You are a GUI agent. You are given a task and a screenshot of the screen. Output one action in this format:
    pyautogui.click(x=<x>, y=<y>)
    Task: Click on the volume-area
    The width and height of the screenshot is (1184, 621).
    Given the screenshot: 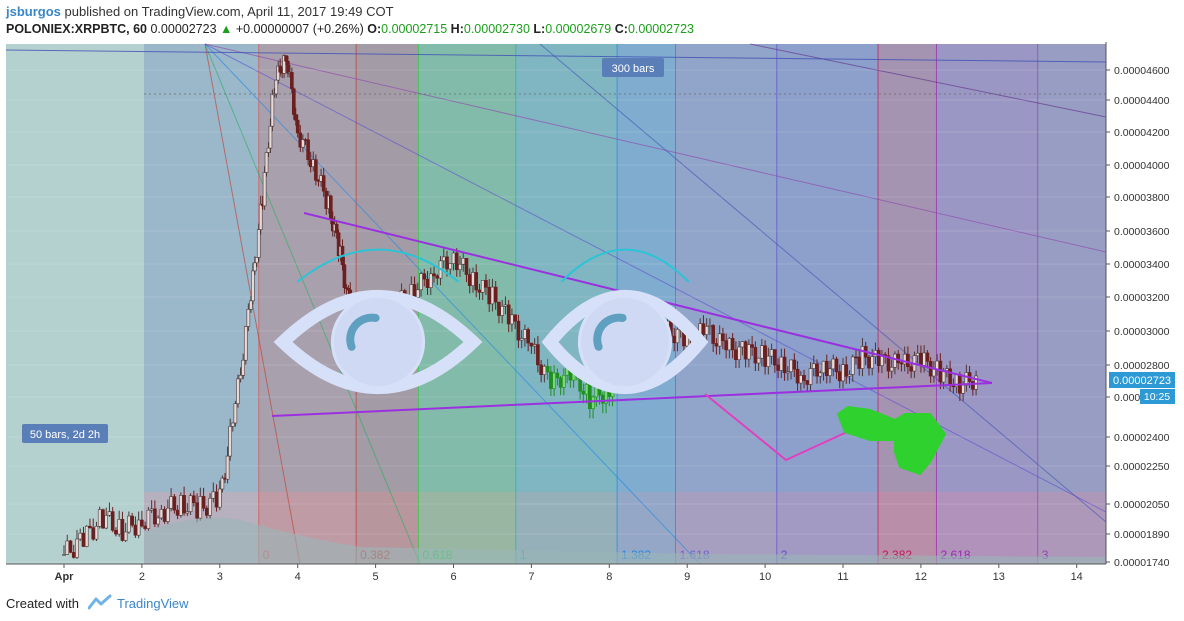 What is the action you would take?
    pyautogui.click(x=625, y=540)
    